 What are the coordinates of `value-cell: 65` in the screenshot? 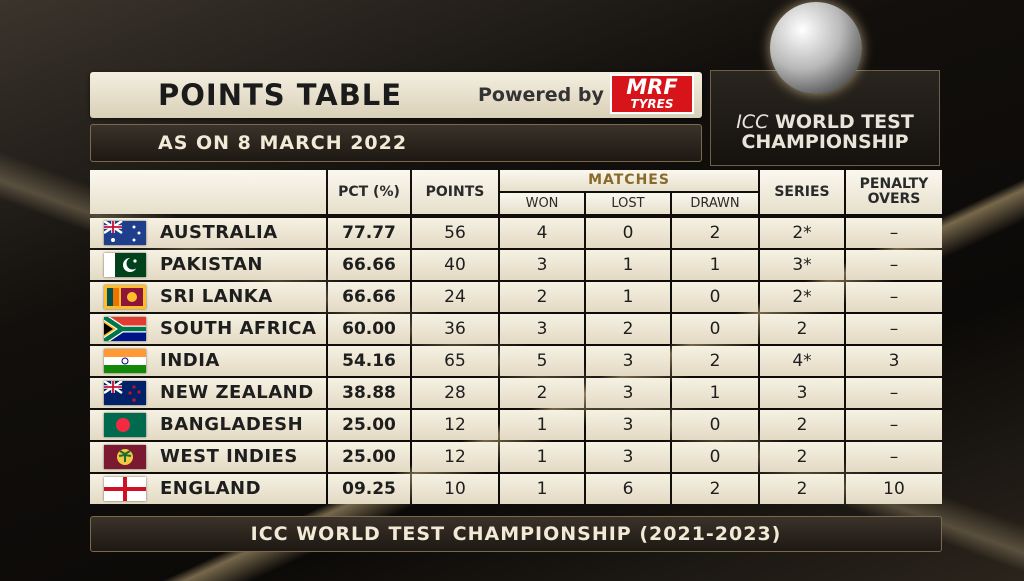 It's located at (455, 361).